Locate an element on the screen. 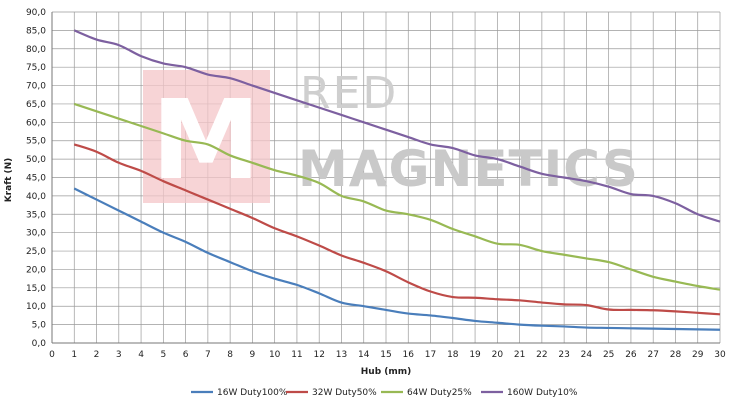  x-tick-label: 5 is located at coordinates (163, 355).